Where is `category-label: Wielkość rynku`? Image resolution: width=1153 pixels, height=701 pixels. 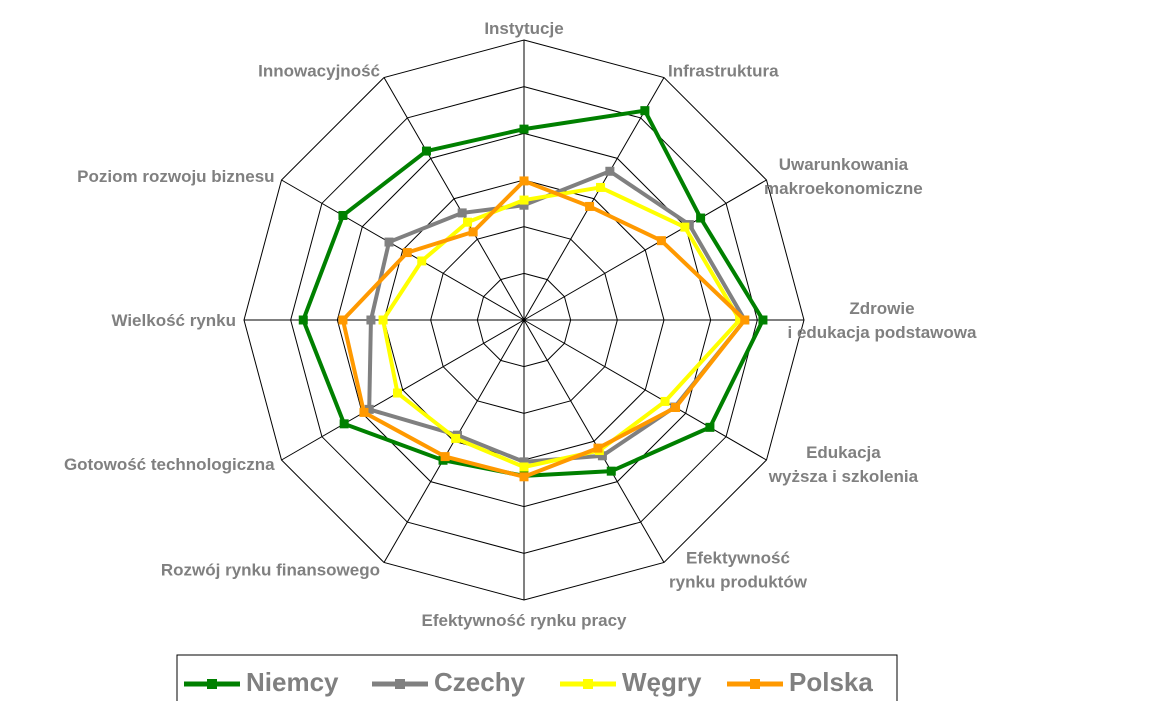
category-label: Wielkość rynku is located at coordinates (173, 320).